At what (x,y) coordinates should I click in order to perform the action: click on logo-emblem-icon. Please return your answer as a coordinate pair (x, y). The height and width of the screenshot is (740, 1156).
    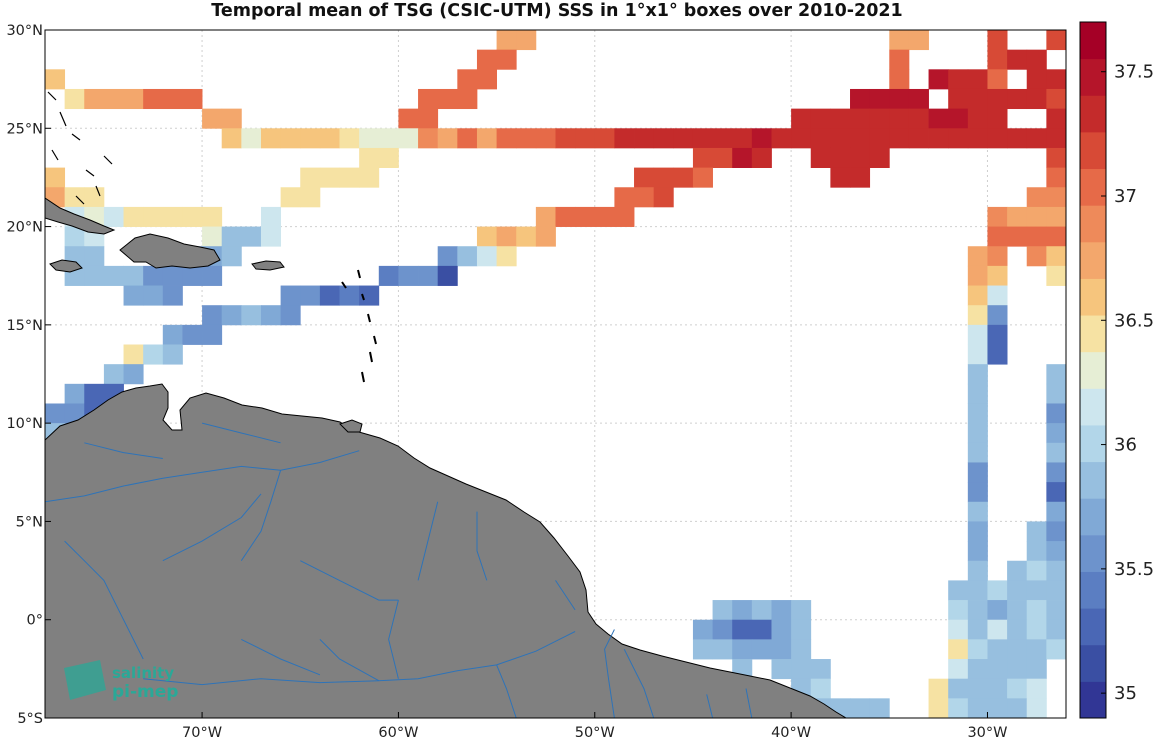
    Looking at the image, I should click on (85, 680).